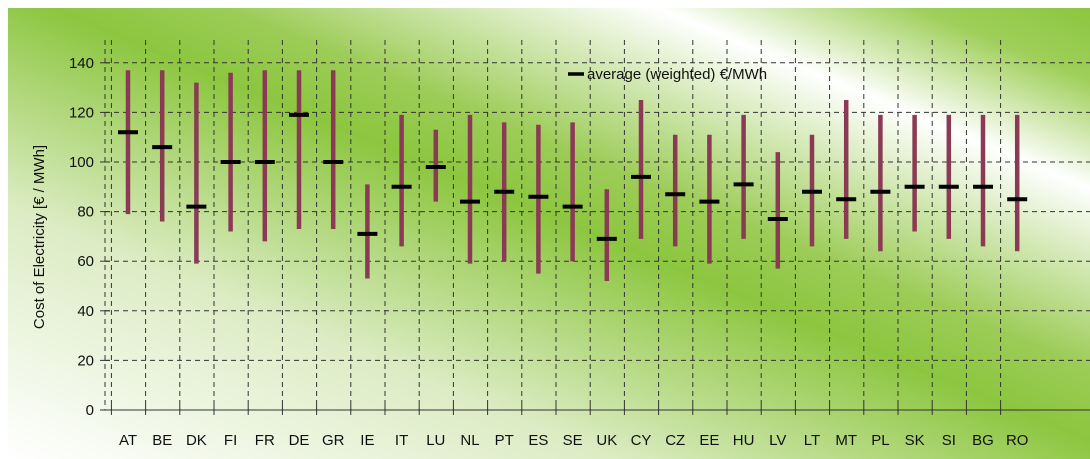 This screenshot has height=459, width=1090. Describe the element at coordinates (641, 440) in the screenshot. I see `x-tick-label: CY` at that location.